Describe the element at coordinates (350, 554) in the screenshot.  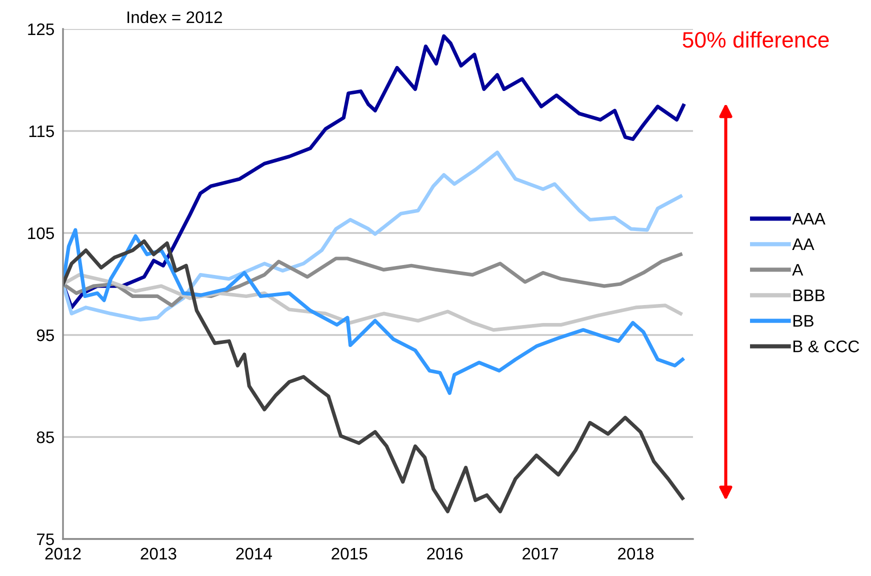
I see `x-tick-label: 2015` at that location.